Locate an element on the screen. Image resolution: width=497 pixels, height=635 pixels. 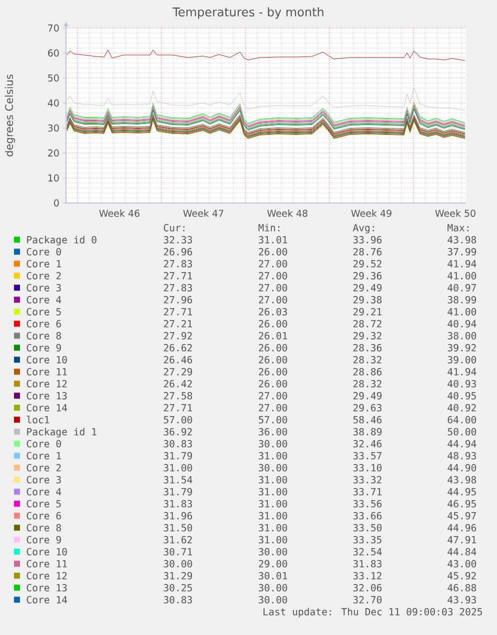
text: 32.46 is located at coordinates (367, 444).